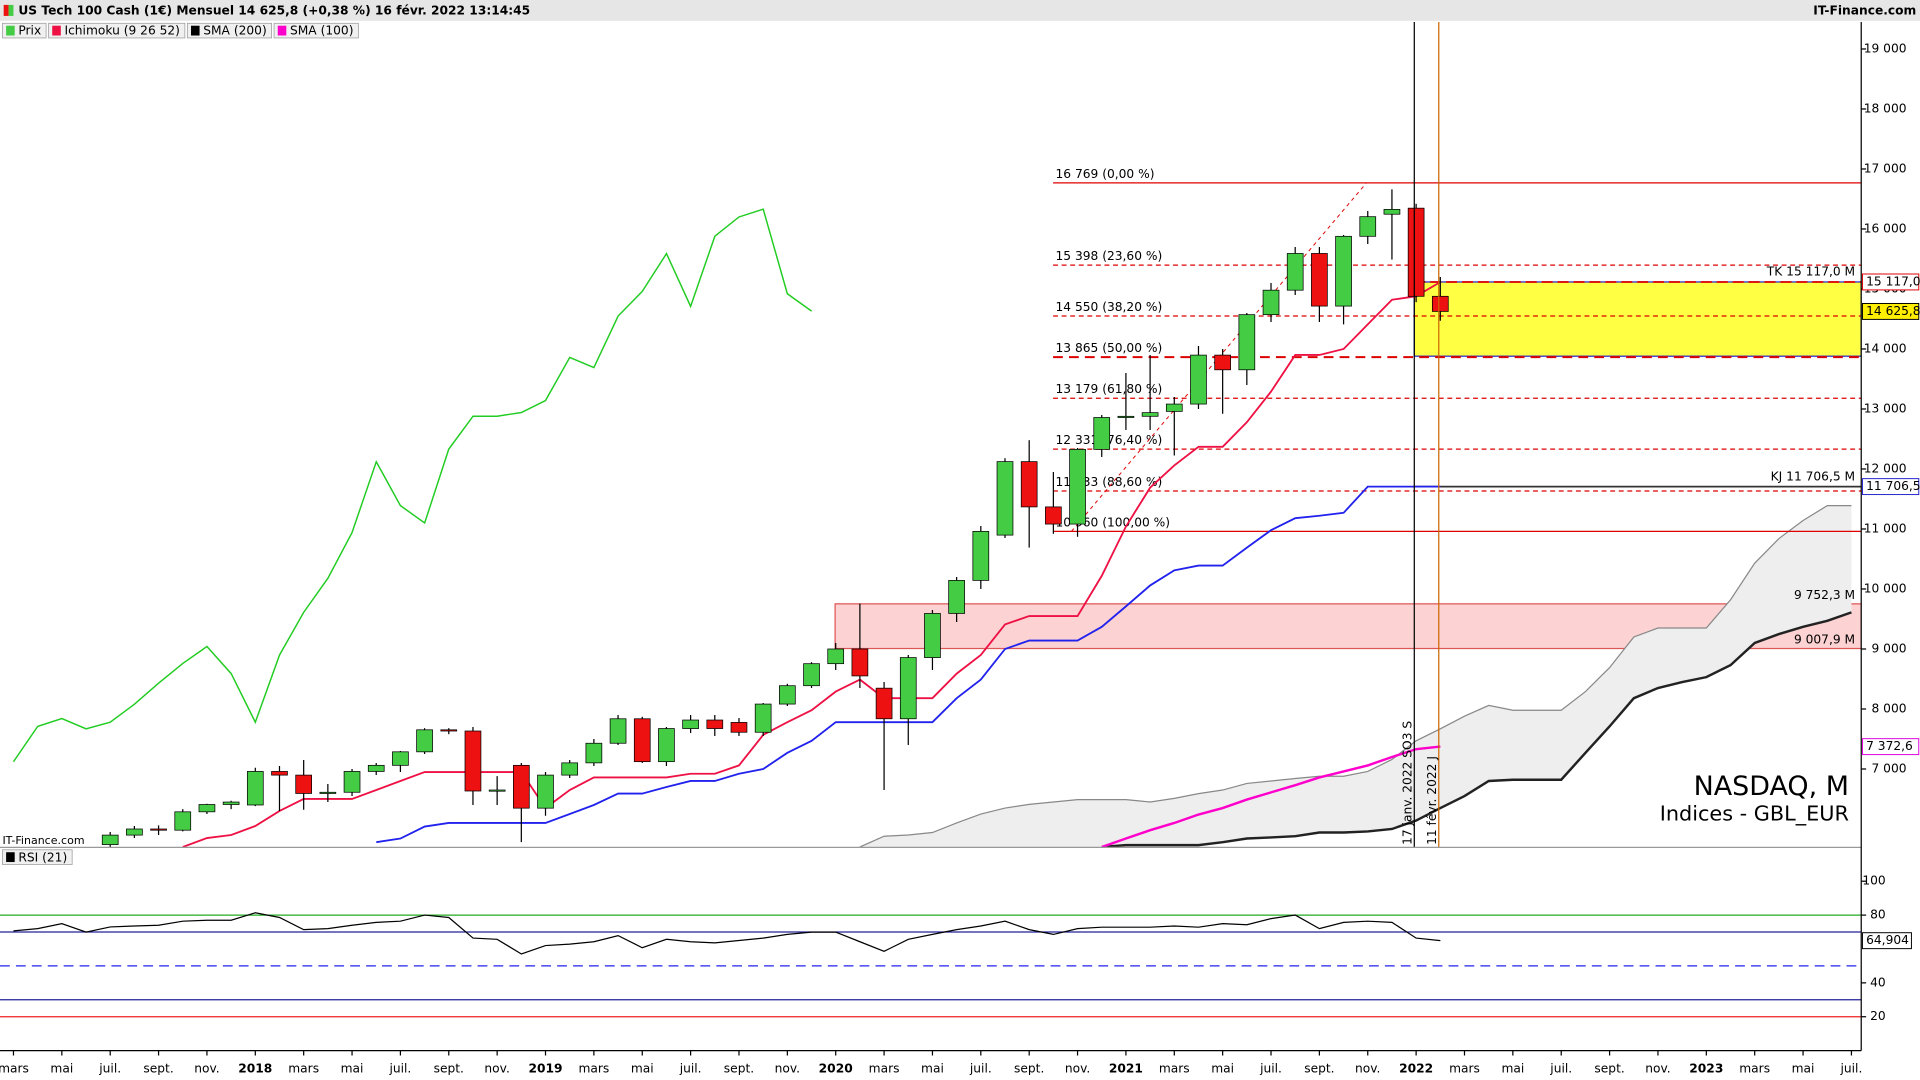 The width and height of the screenshot is (1920, 1080). I want to click on rsi-pane, so click(931, 965).